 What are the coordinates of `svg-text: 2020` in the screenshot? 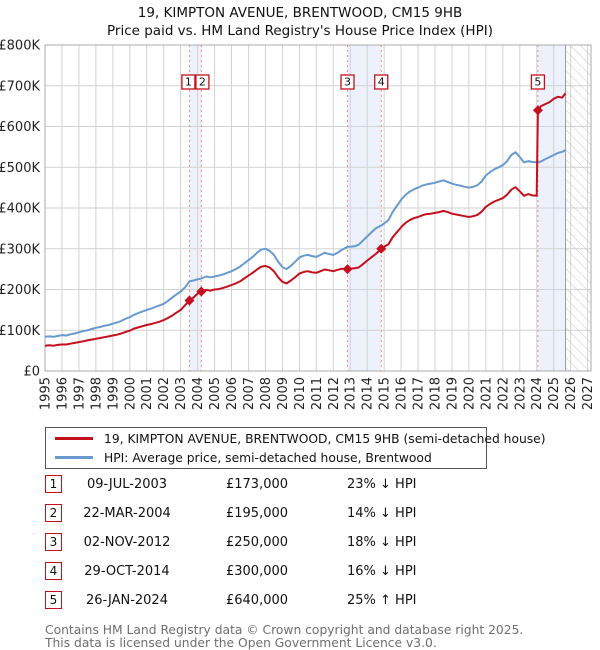 It's located at (469, 393).